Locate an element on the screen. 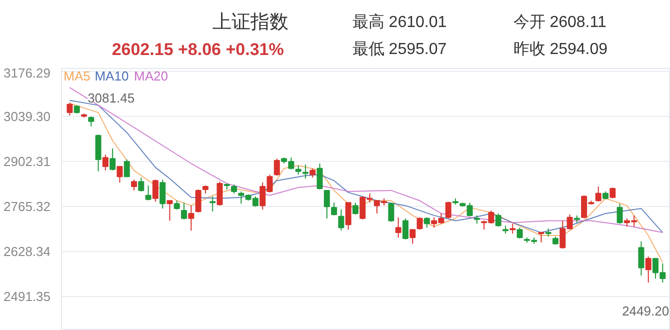 The image size is (670, 330). text: 最低 2595.07 is located at coordinates (399, 49).